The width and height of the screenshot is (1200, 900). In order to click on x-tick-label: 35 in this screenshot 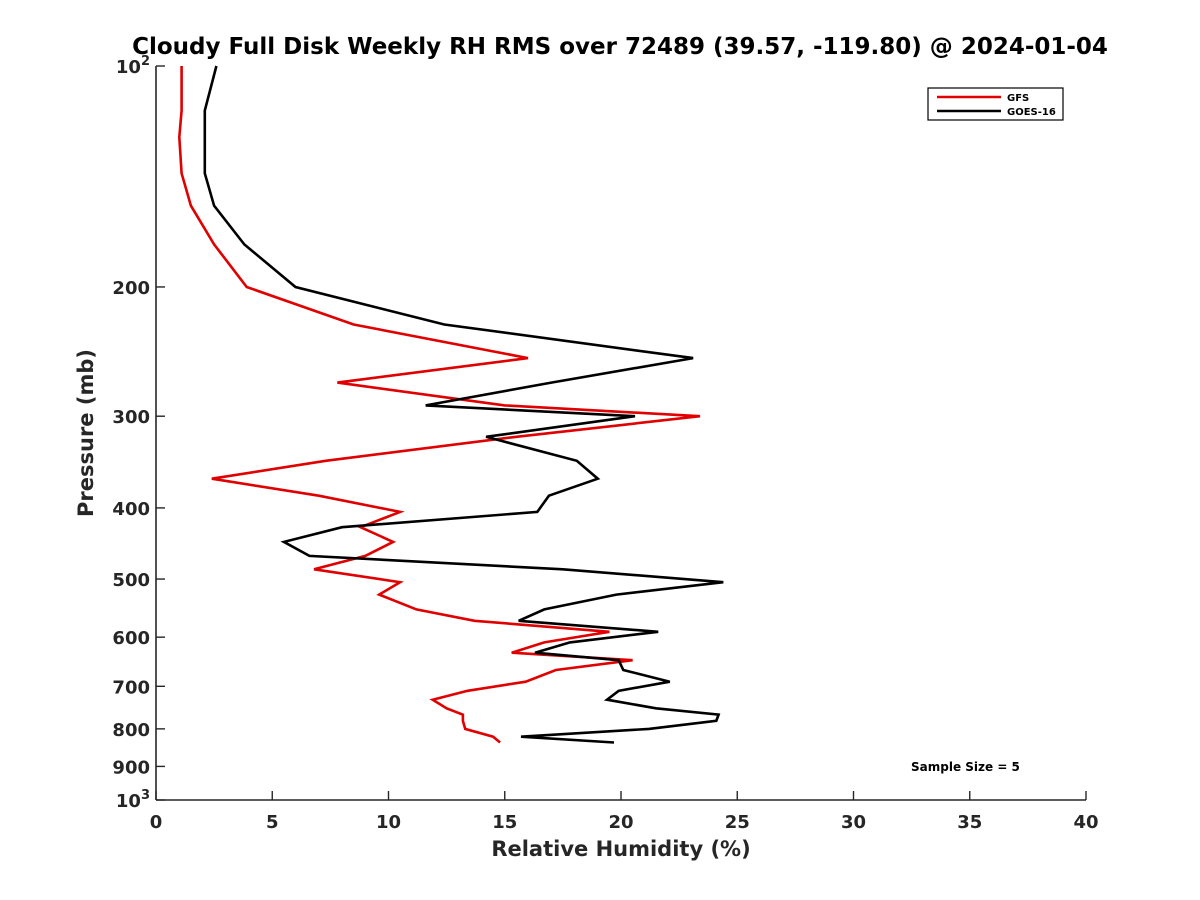, I will do `click(969, 822)`.